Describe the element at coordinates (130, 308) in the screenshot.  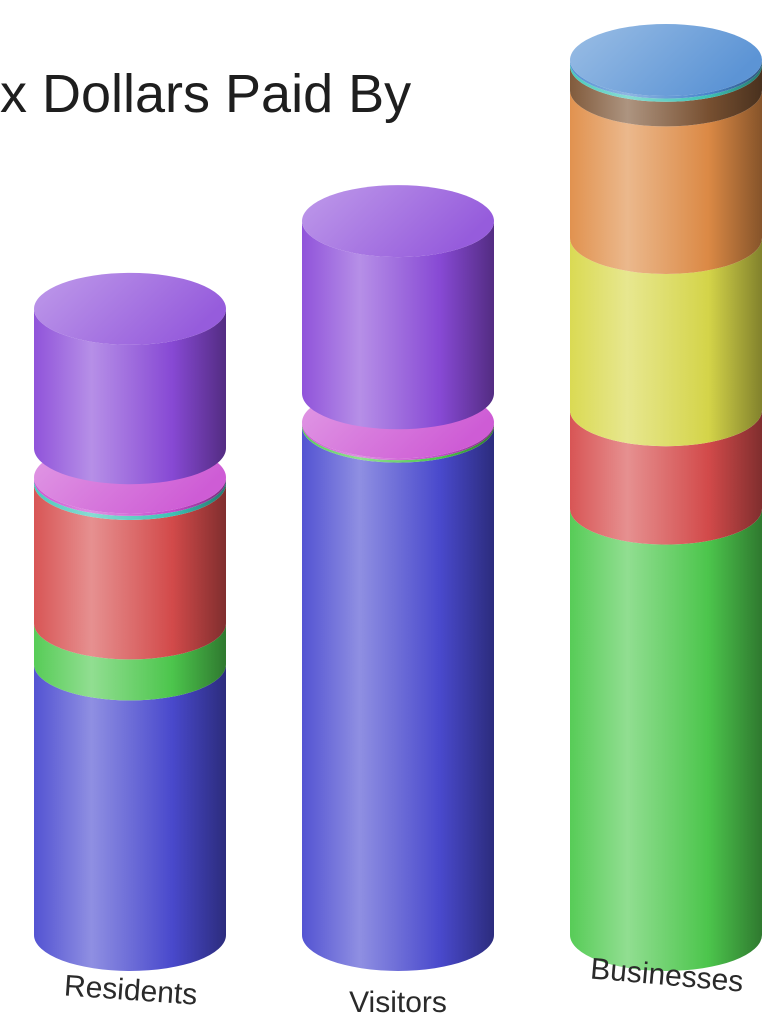
I see `exploded-segment-top-residents` at that location.